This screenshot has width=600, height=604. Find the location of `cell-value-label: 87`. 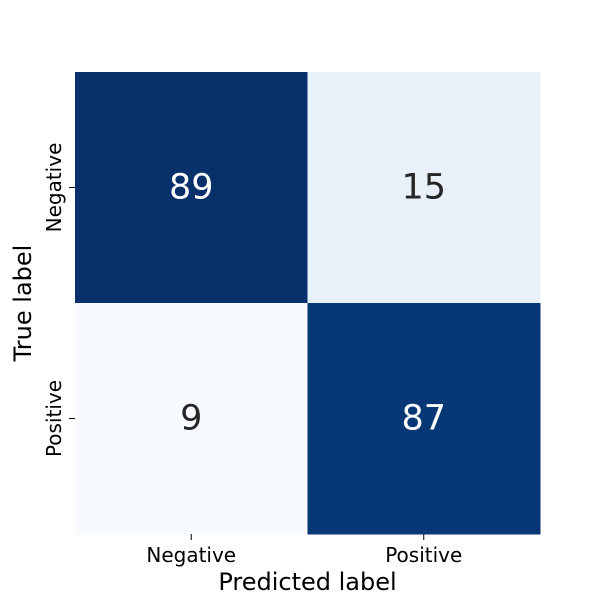

cell-value-label: 87 is located at coordinates (423, 419).